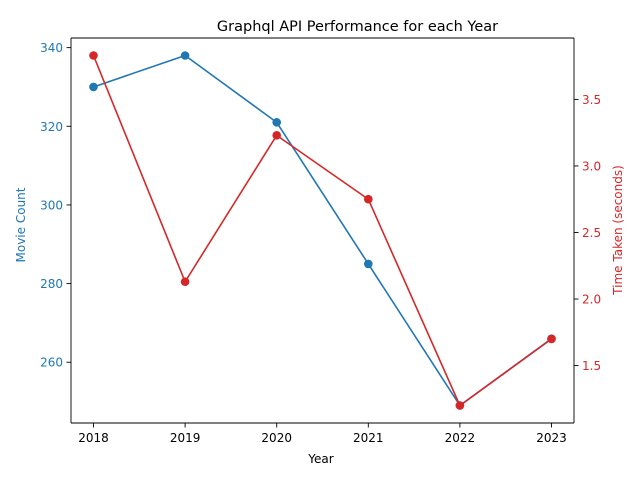 The image size is (640, 480). What do you see at coordinates (368, 264) in the screenshot?
I see `left-axis-series-point-2021` at bounding box center [368, 264].